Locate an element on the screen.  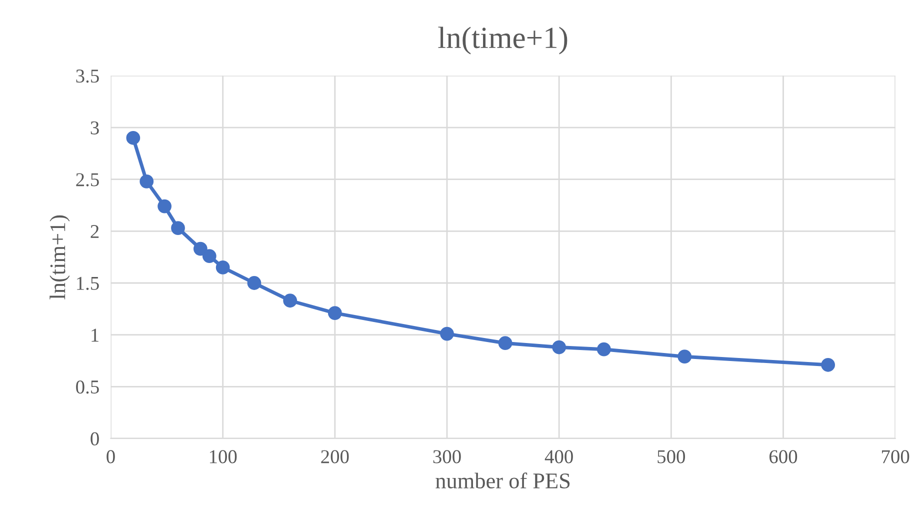
x-tick-label: 0 is located at coordinates (110, 457).